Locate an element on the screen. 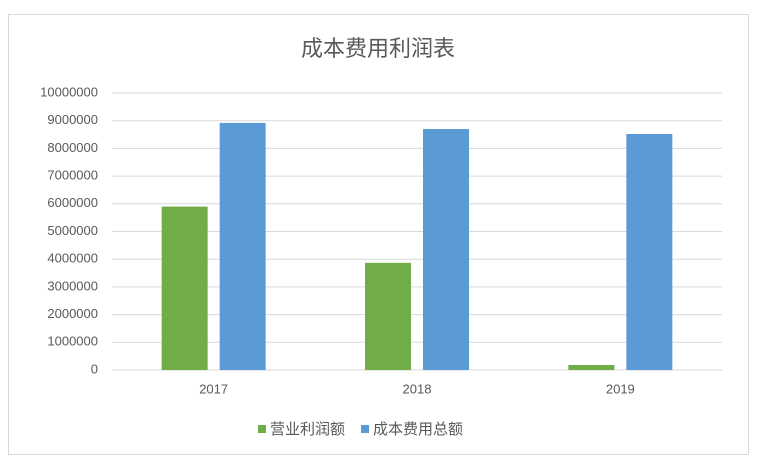 This screenshot has width=760, height=466. y-tick-label: 7000000 is located at coordinates (72, 175).